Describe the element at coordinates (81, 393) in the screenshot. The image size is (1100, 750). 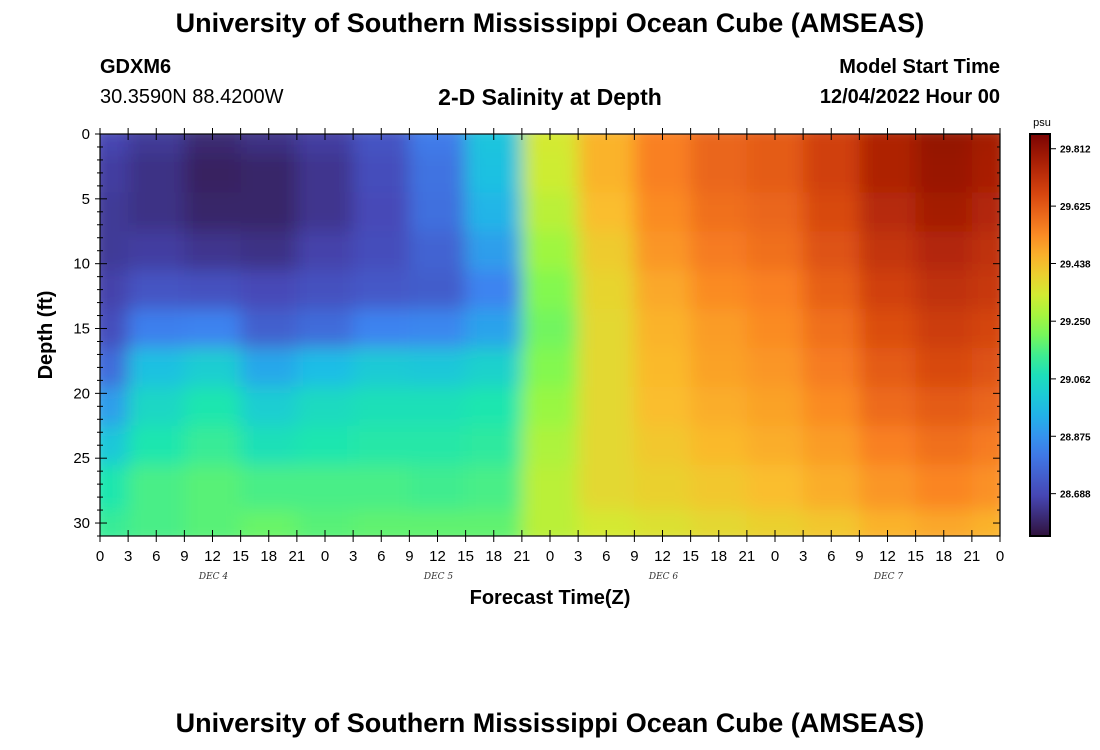
I see `y-tick-label: 20` at that location.